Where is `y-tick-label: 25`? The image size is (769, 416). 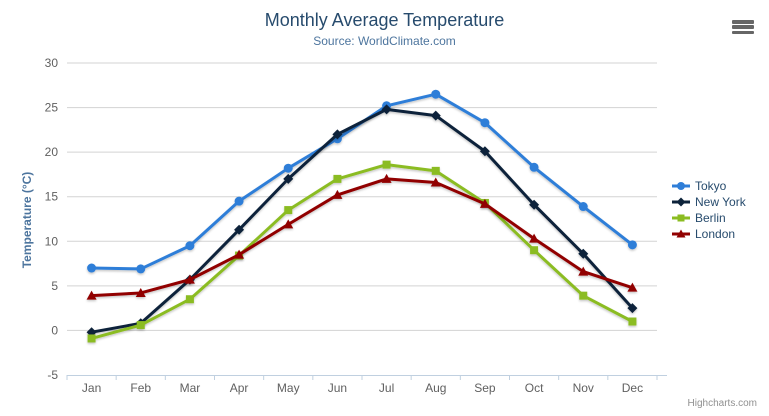
y-tick-label: 25 is located at coordinates (52, 108).